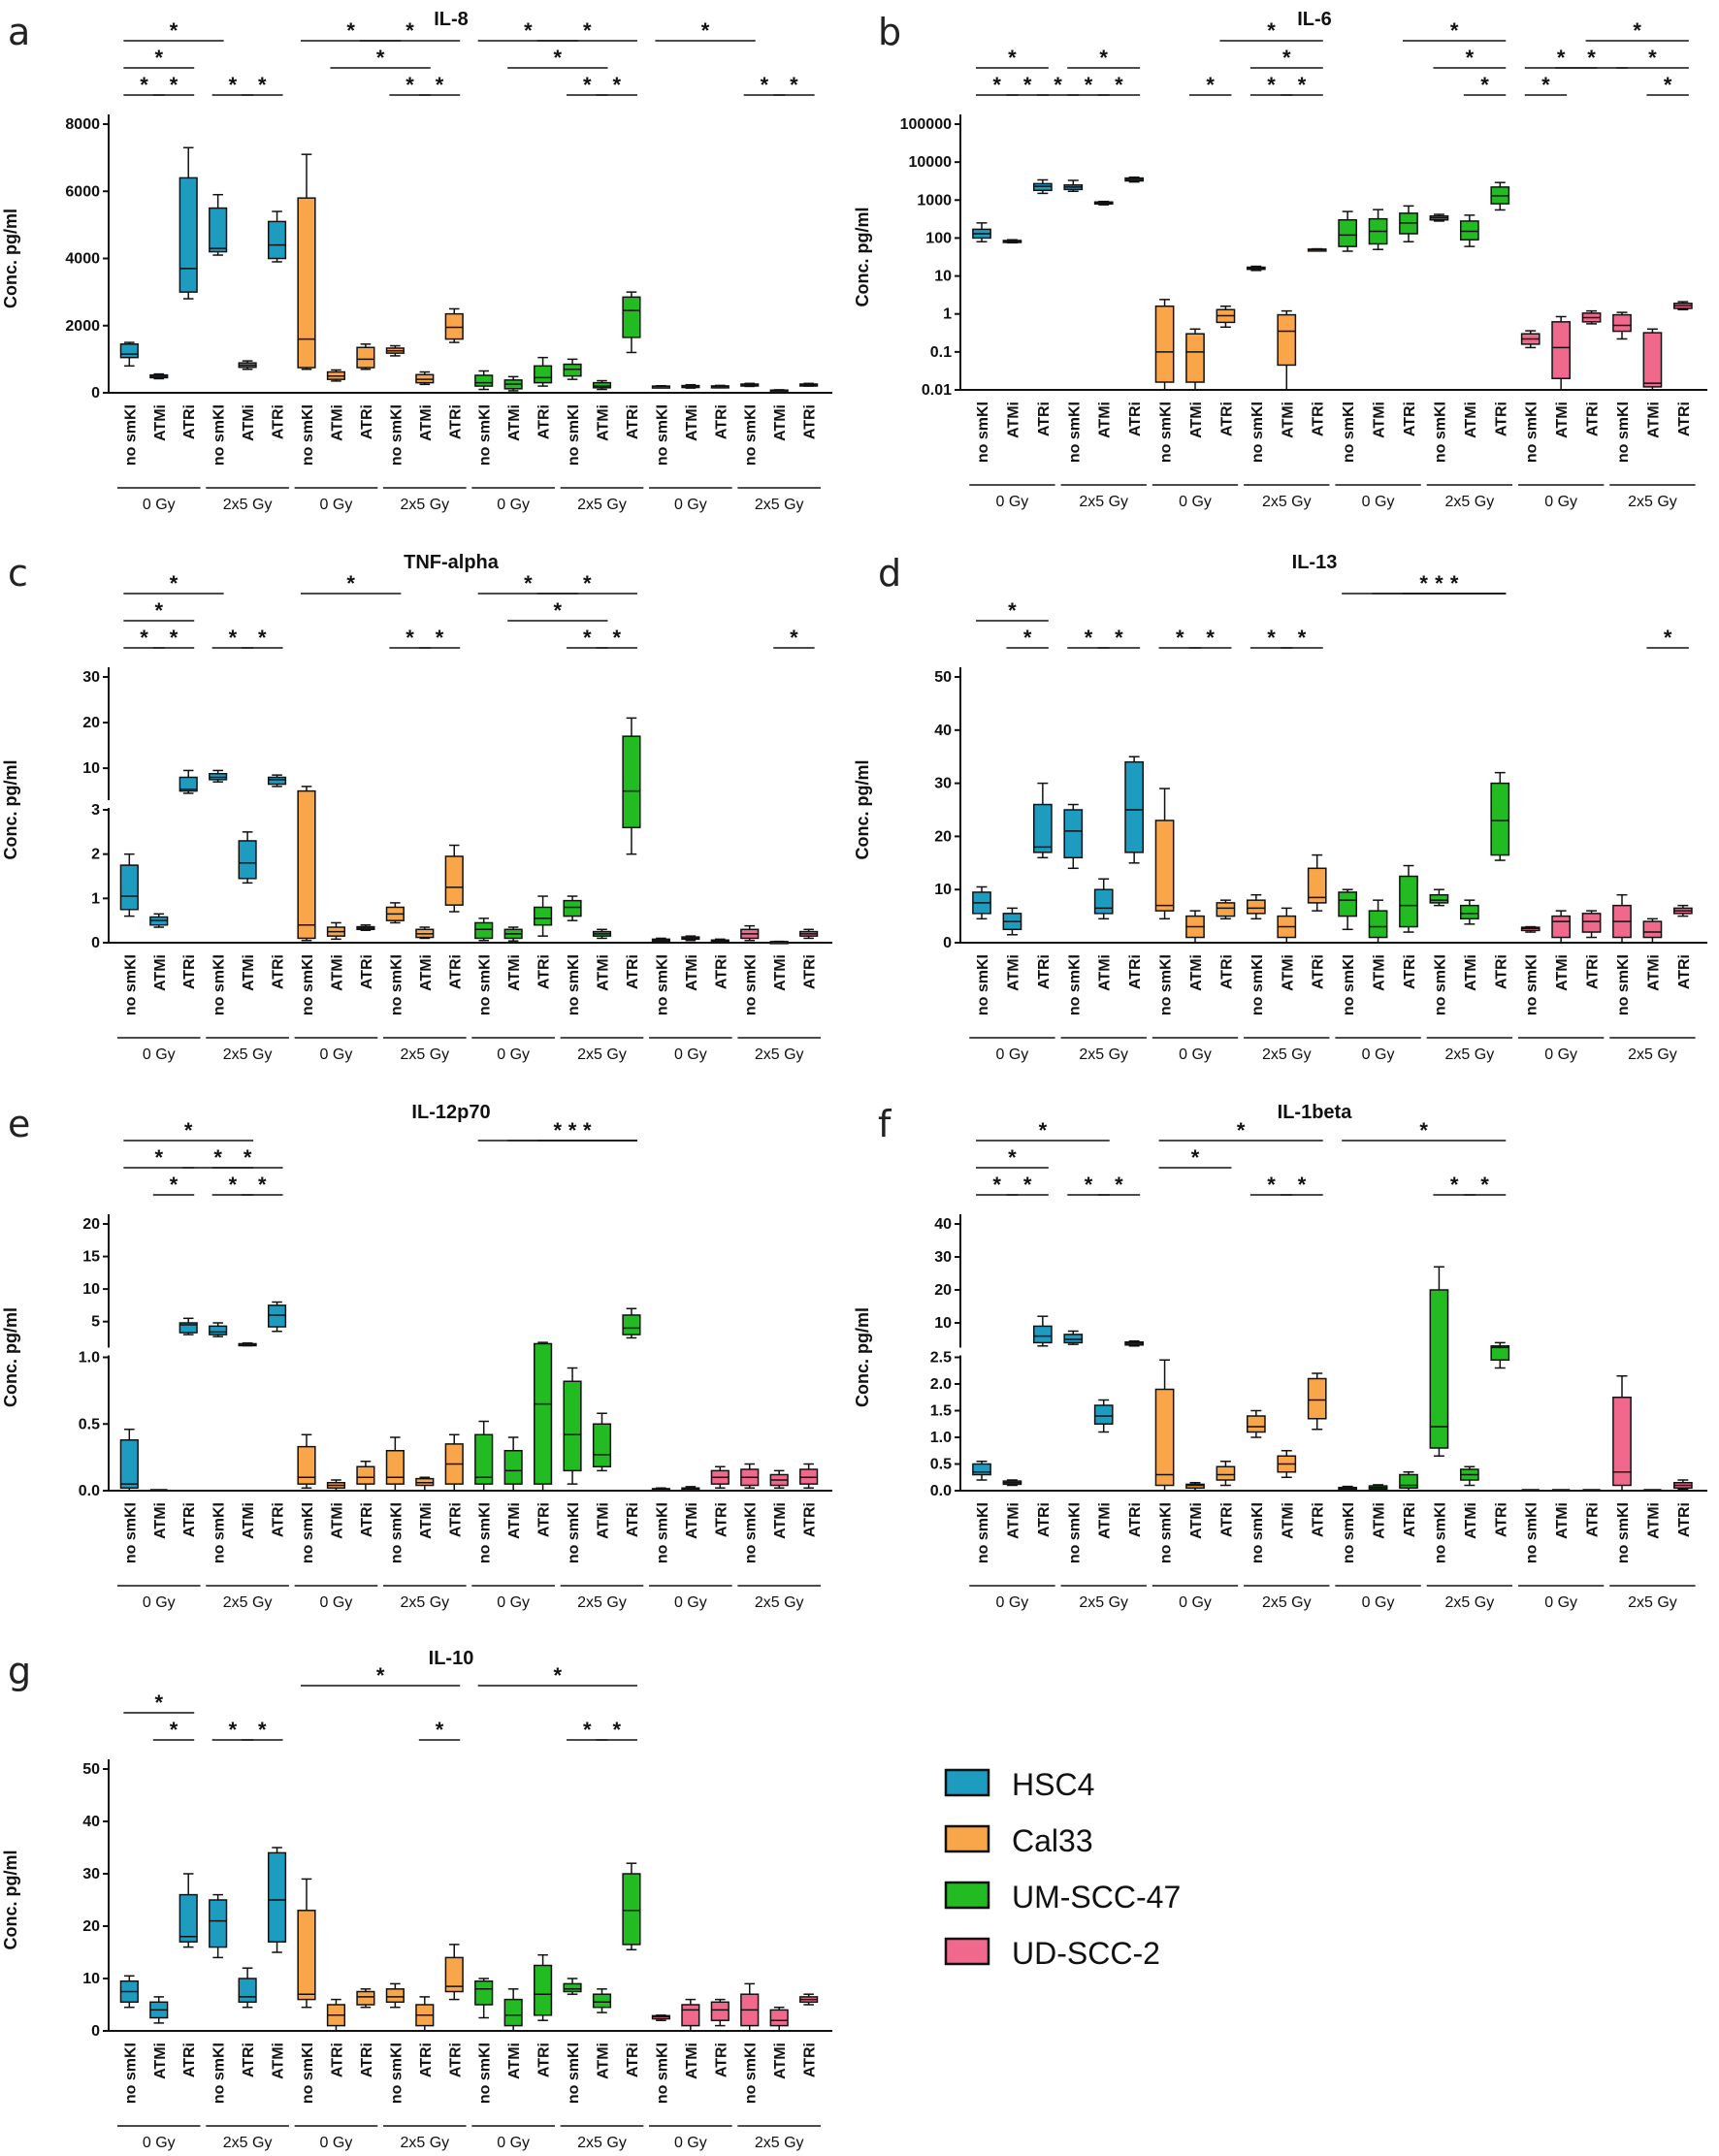 The image size is (1719, 2156). Describe the element at coordinates (91, 1926) in the screenshot. I see `y-tick-label: 20` at that location.